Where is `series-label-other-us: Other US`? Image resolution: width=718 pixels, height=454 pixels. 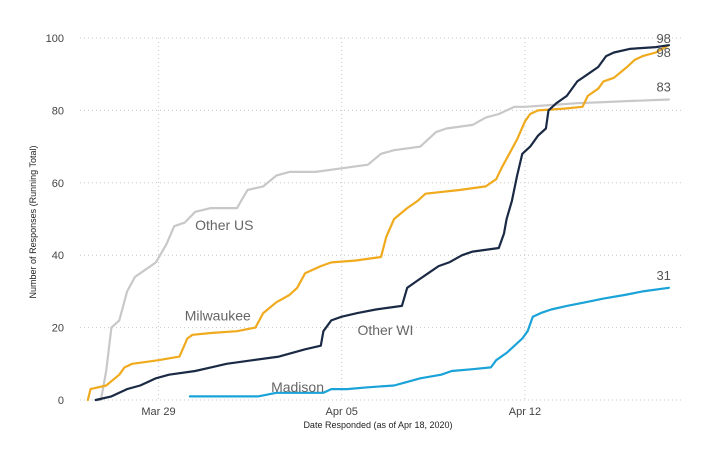
series-label-other-us: Other US is located at coordinates (224, 225).